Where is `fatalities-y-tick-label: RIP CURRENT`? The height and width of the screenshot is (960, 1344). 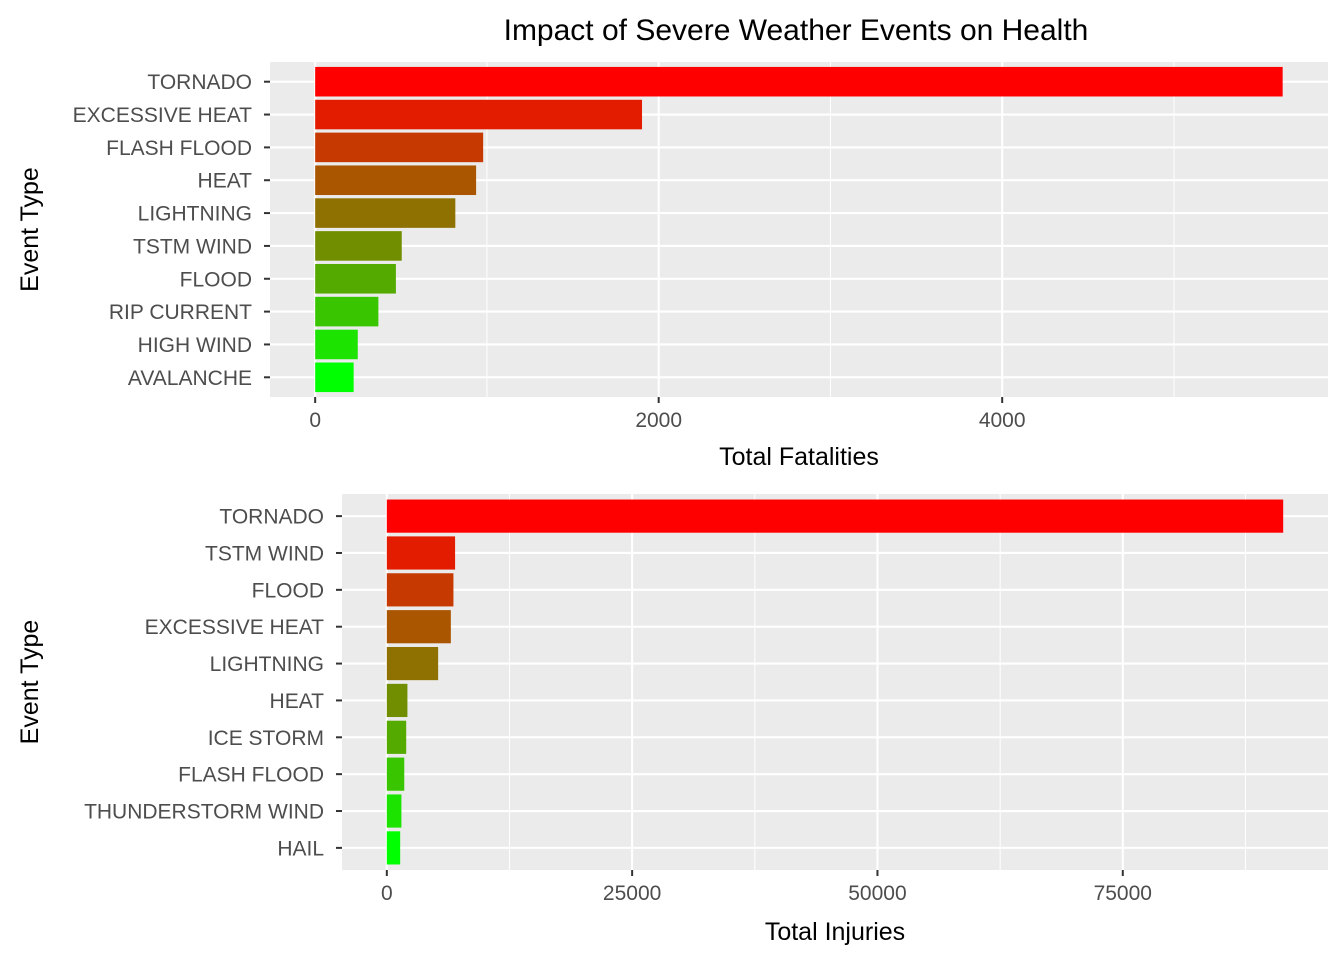
fatalities-y-tick-label: RIP CURRENT is located at coordinates (180, 312).